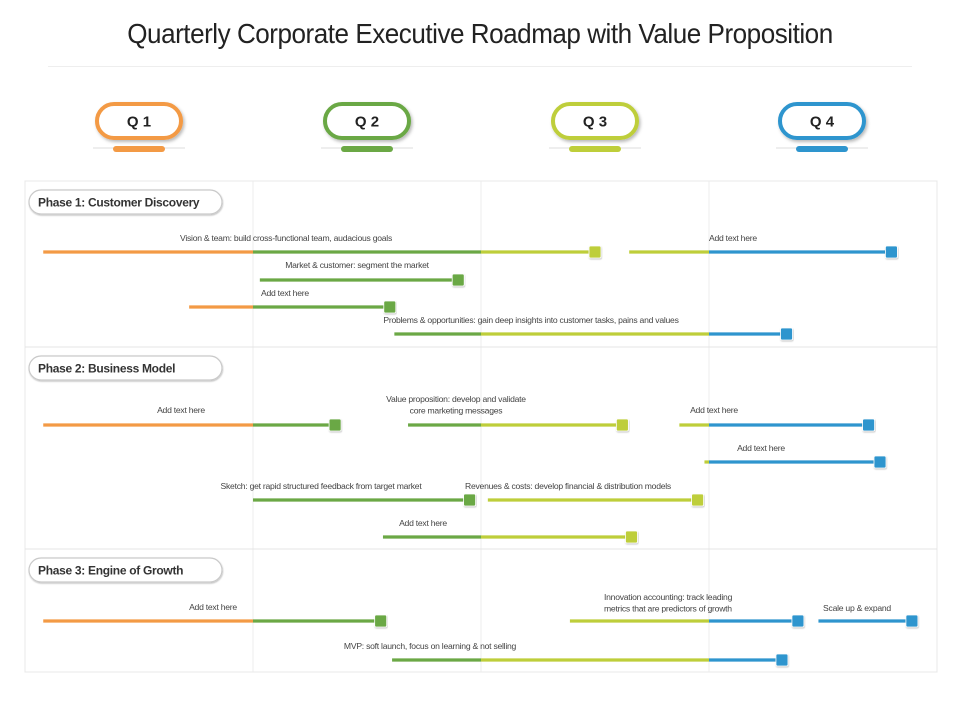 This screenshot has height=720, width=960. I want to click on quarter-header-3: Q 3, so click(595, 127).